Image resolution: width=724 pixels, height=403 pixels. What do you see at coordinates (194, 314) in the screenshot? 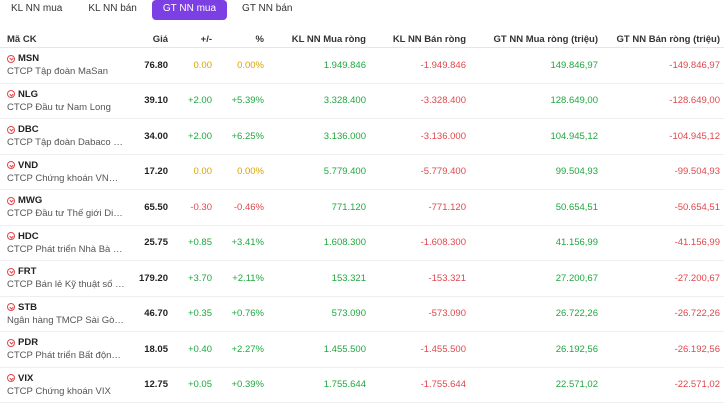
I see `change-cell: +0.35` at bounding box center [194, 314].